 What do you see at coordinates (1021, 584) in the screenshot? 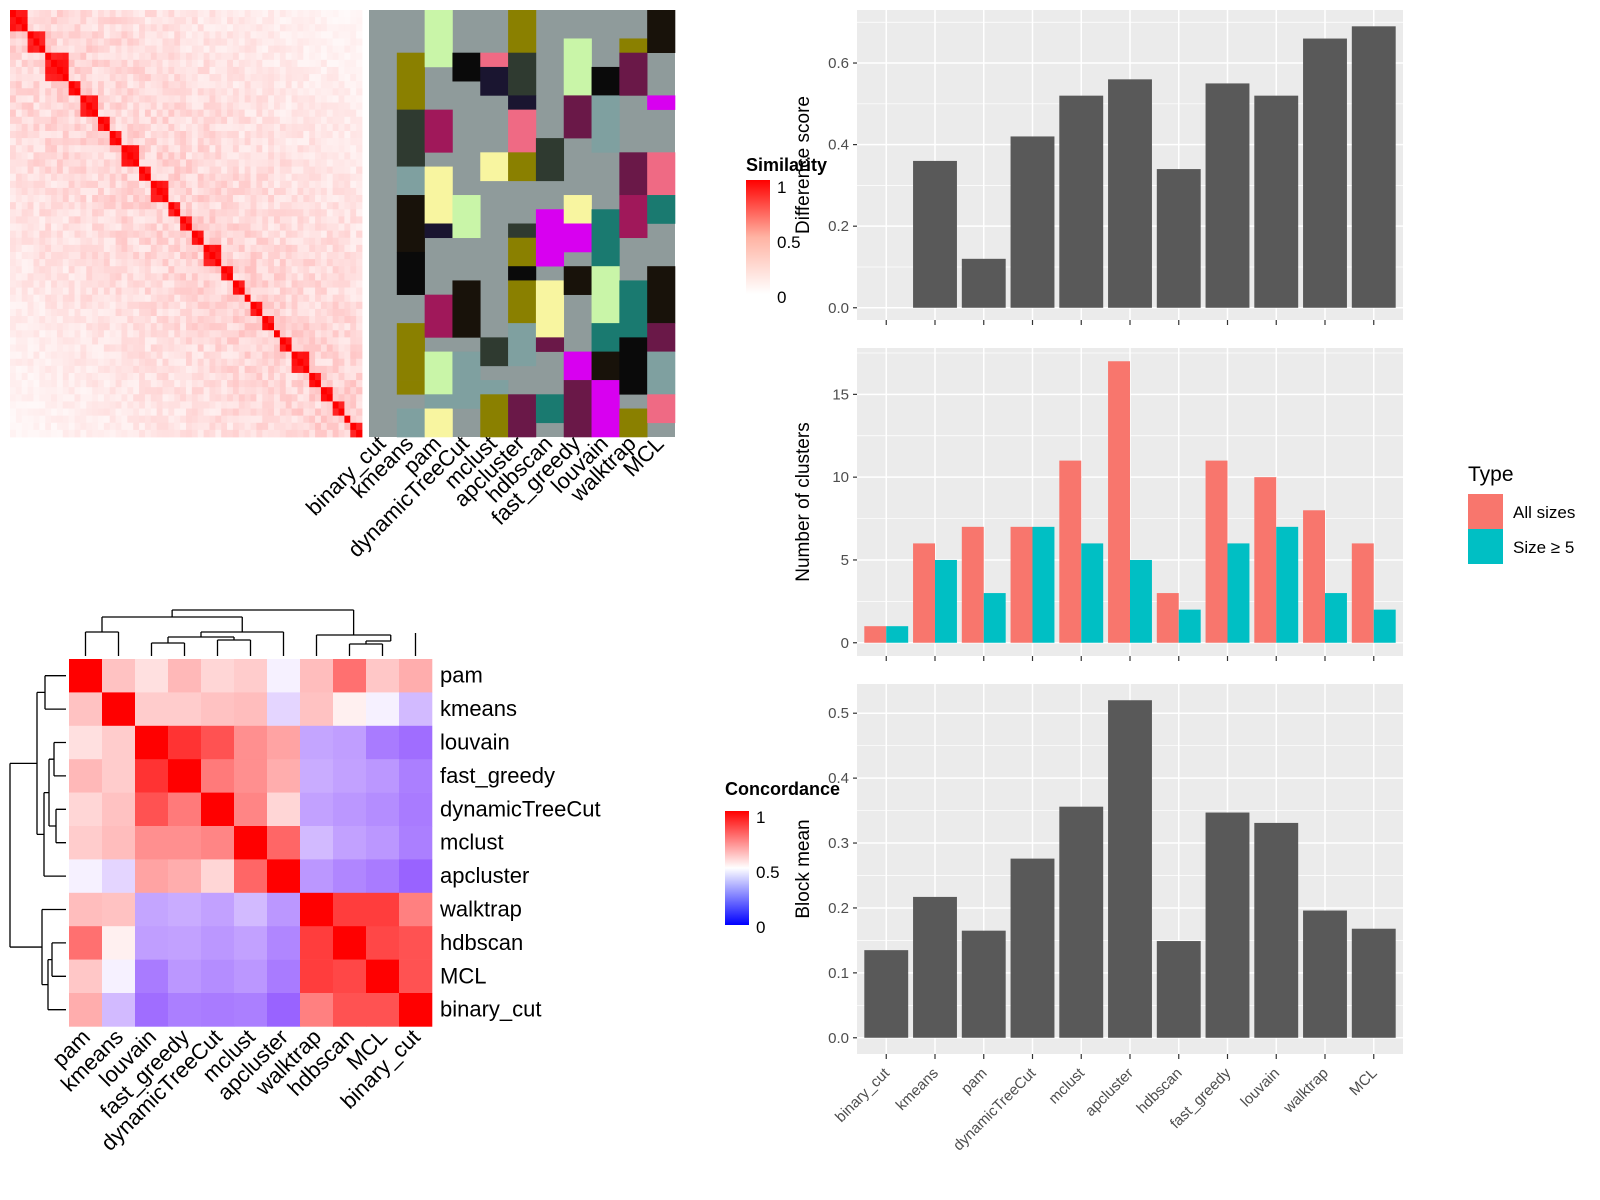
I see `bar-all-sizes` at bounding box center [1021, 584].